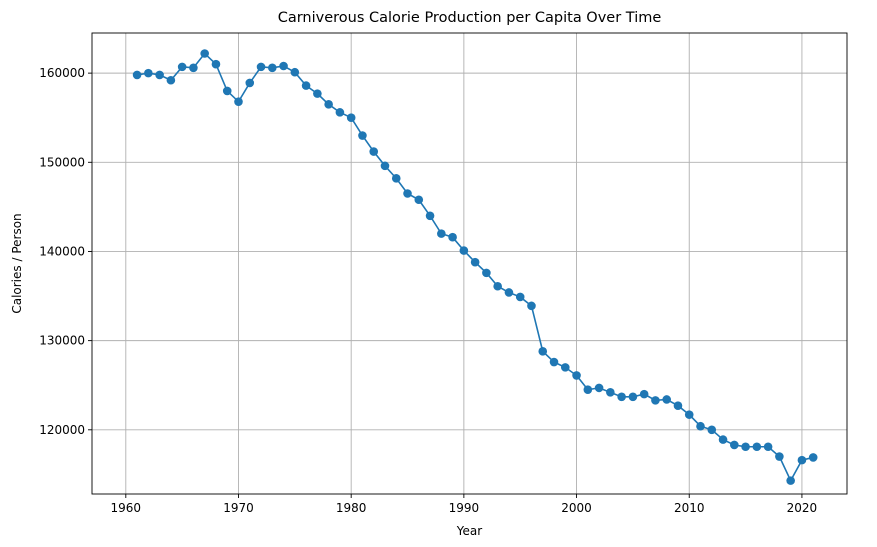 The image size is (877, 547). What do you see at coordinates (17, 263) in the screenshot?
I see `y-axis-label: Calories / Person` at bounding box center [17, 263].